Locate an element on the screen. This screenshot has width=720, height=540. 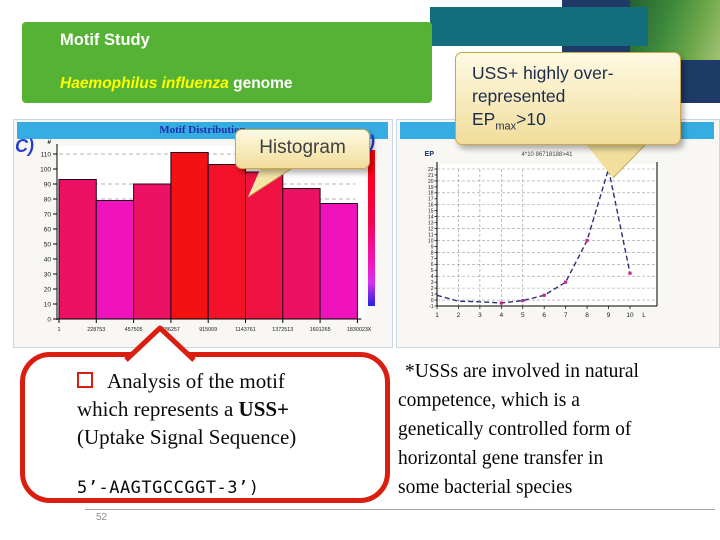
svg-text: 228753 is located at coordinates (96, 330).